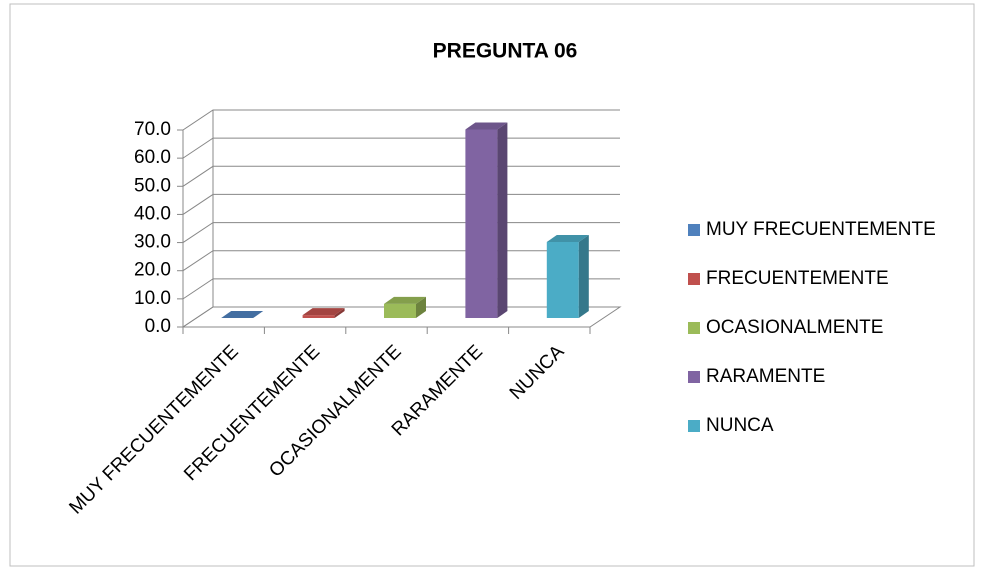 This screenshot has height=571, width=982. Describe the element at coordinates (740, 425) in the screenshot. I see `legend-label: NUNCA` at that location.